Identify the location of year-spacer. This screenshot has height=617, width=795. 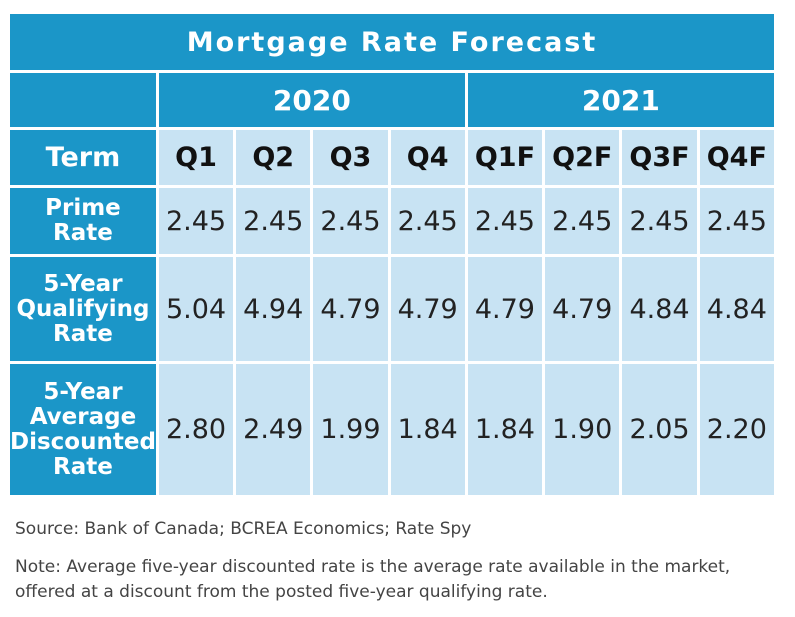
(83, 100).